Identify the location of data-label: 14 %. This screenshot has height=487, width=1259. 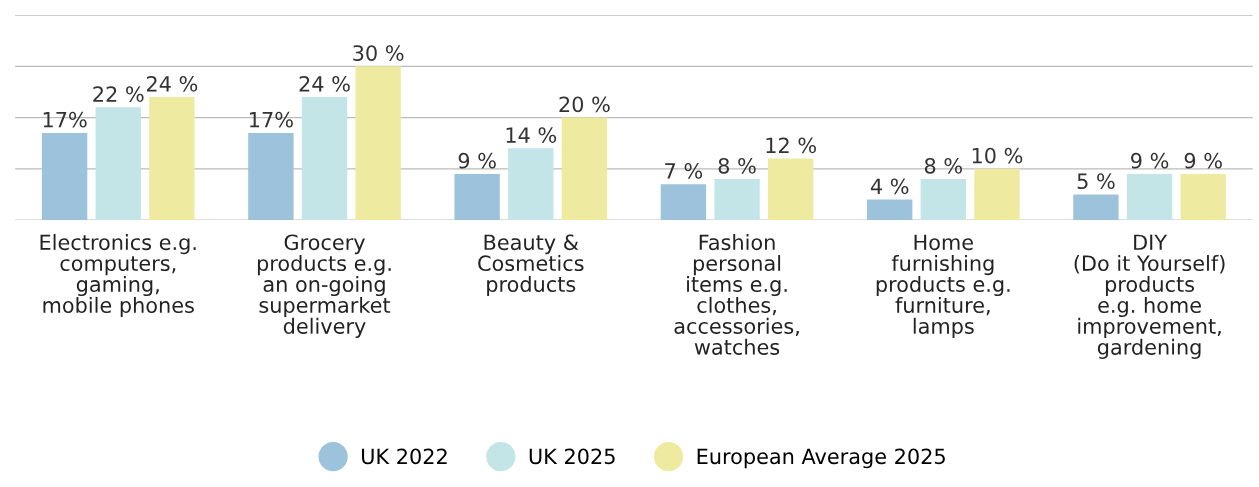
(531, 135).